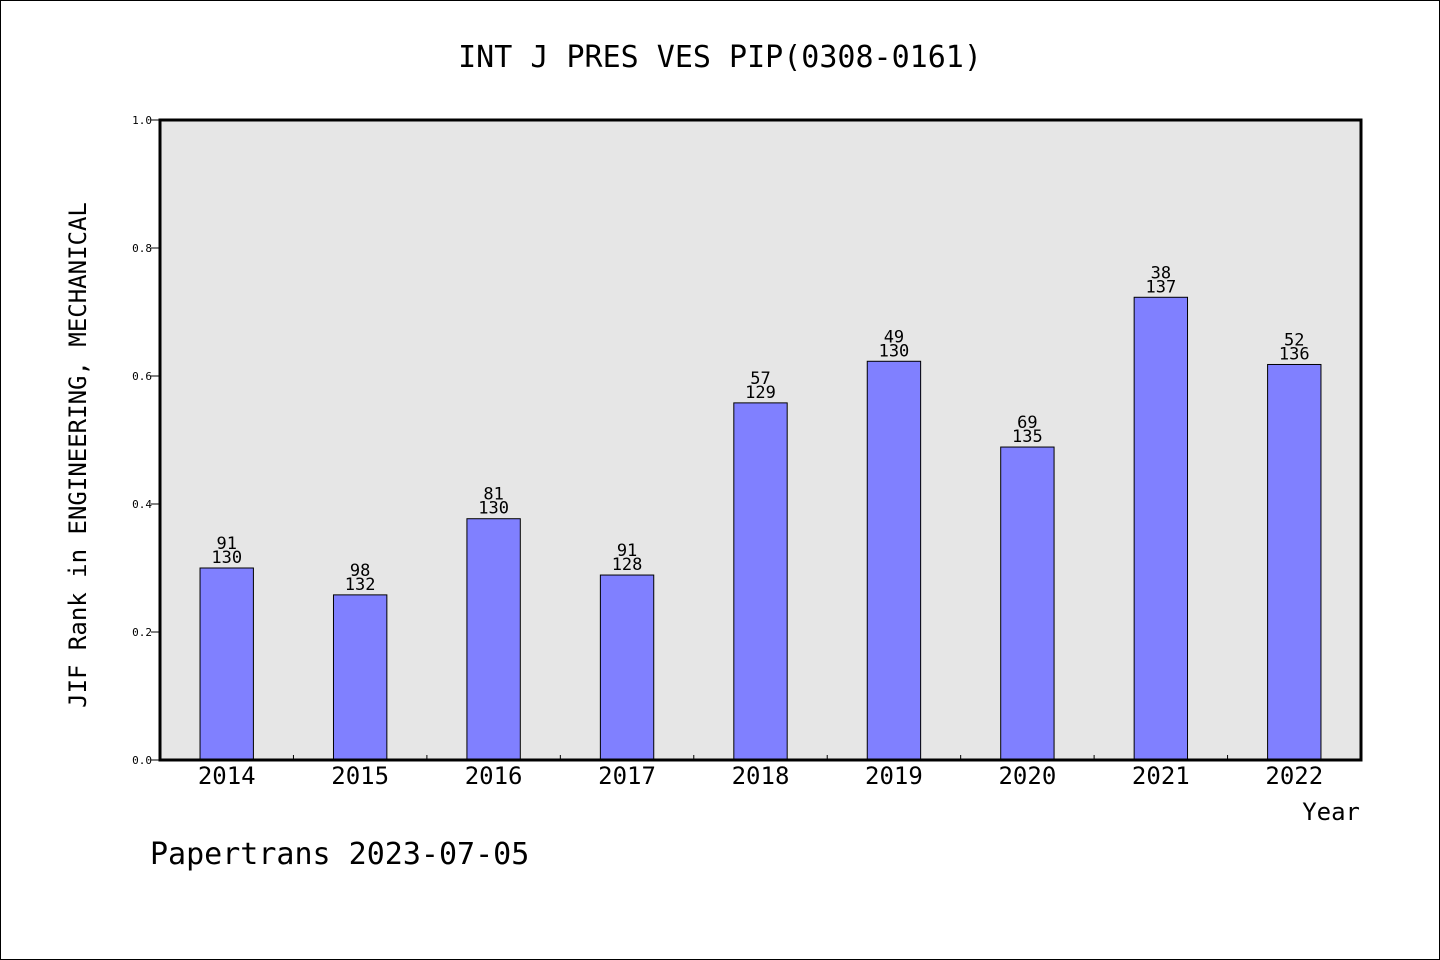 The width and height of the screenshot is (1440, 960). I want to click on bar-rank-label: 57, so click(760, 379).